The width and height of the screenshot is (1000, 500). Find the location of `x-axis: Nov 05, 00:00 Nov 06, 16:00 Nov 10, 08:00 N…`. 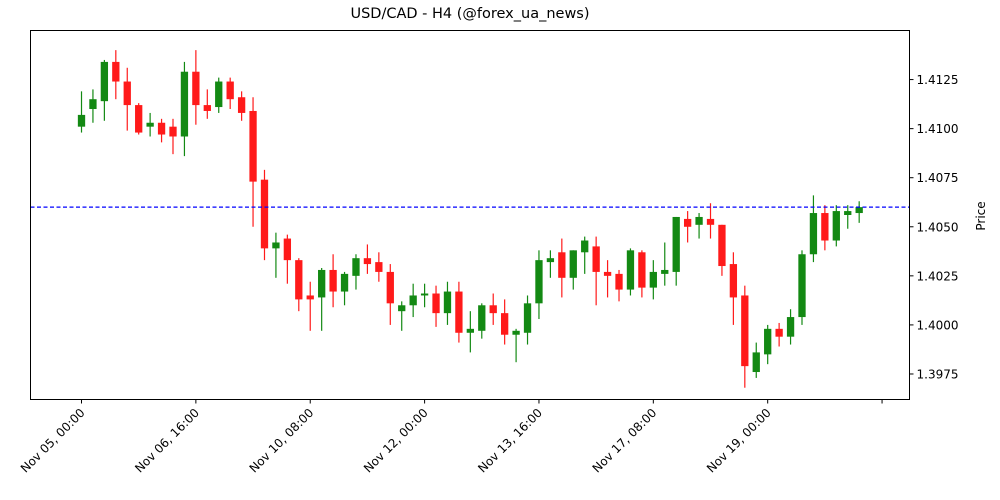

x-axis: Nov 05, 00:00 Nov 06, 16:00 Nov 10, 08:00 N… is located at coordinates (450, 437).